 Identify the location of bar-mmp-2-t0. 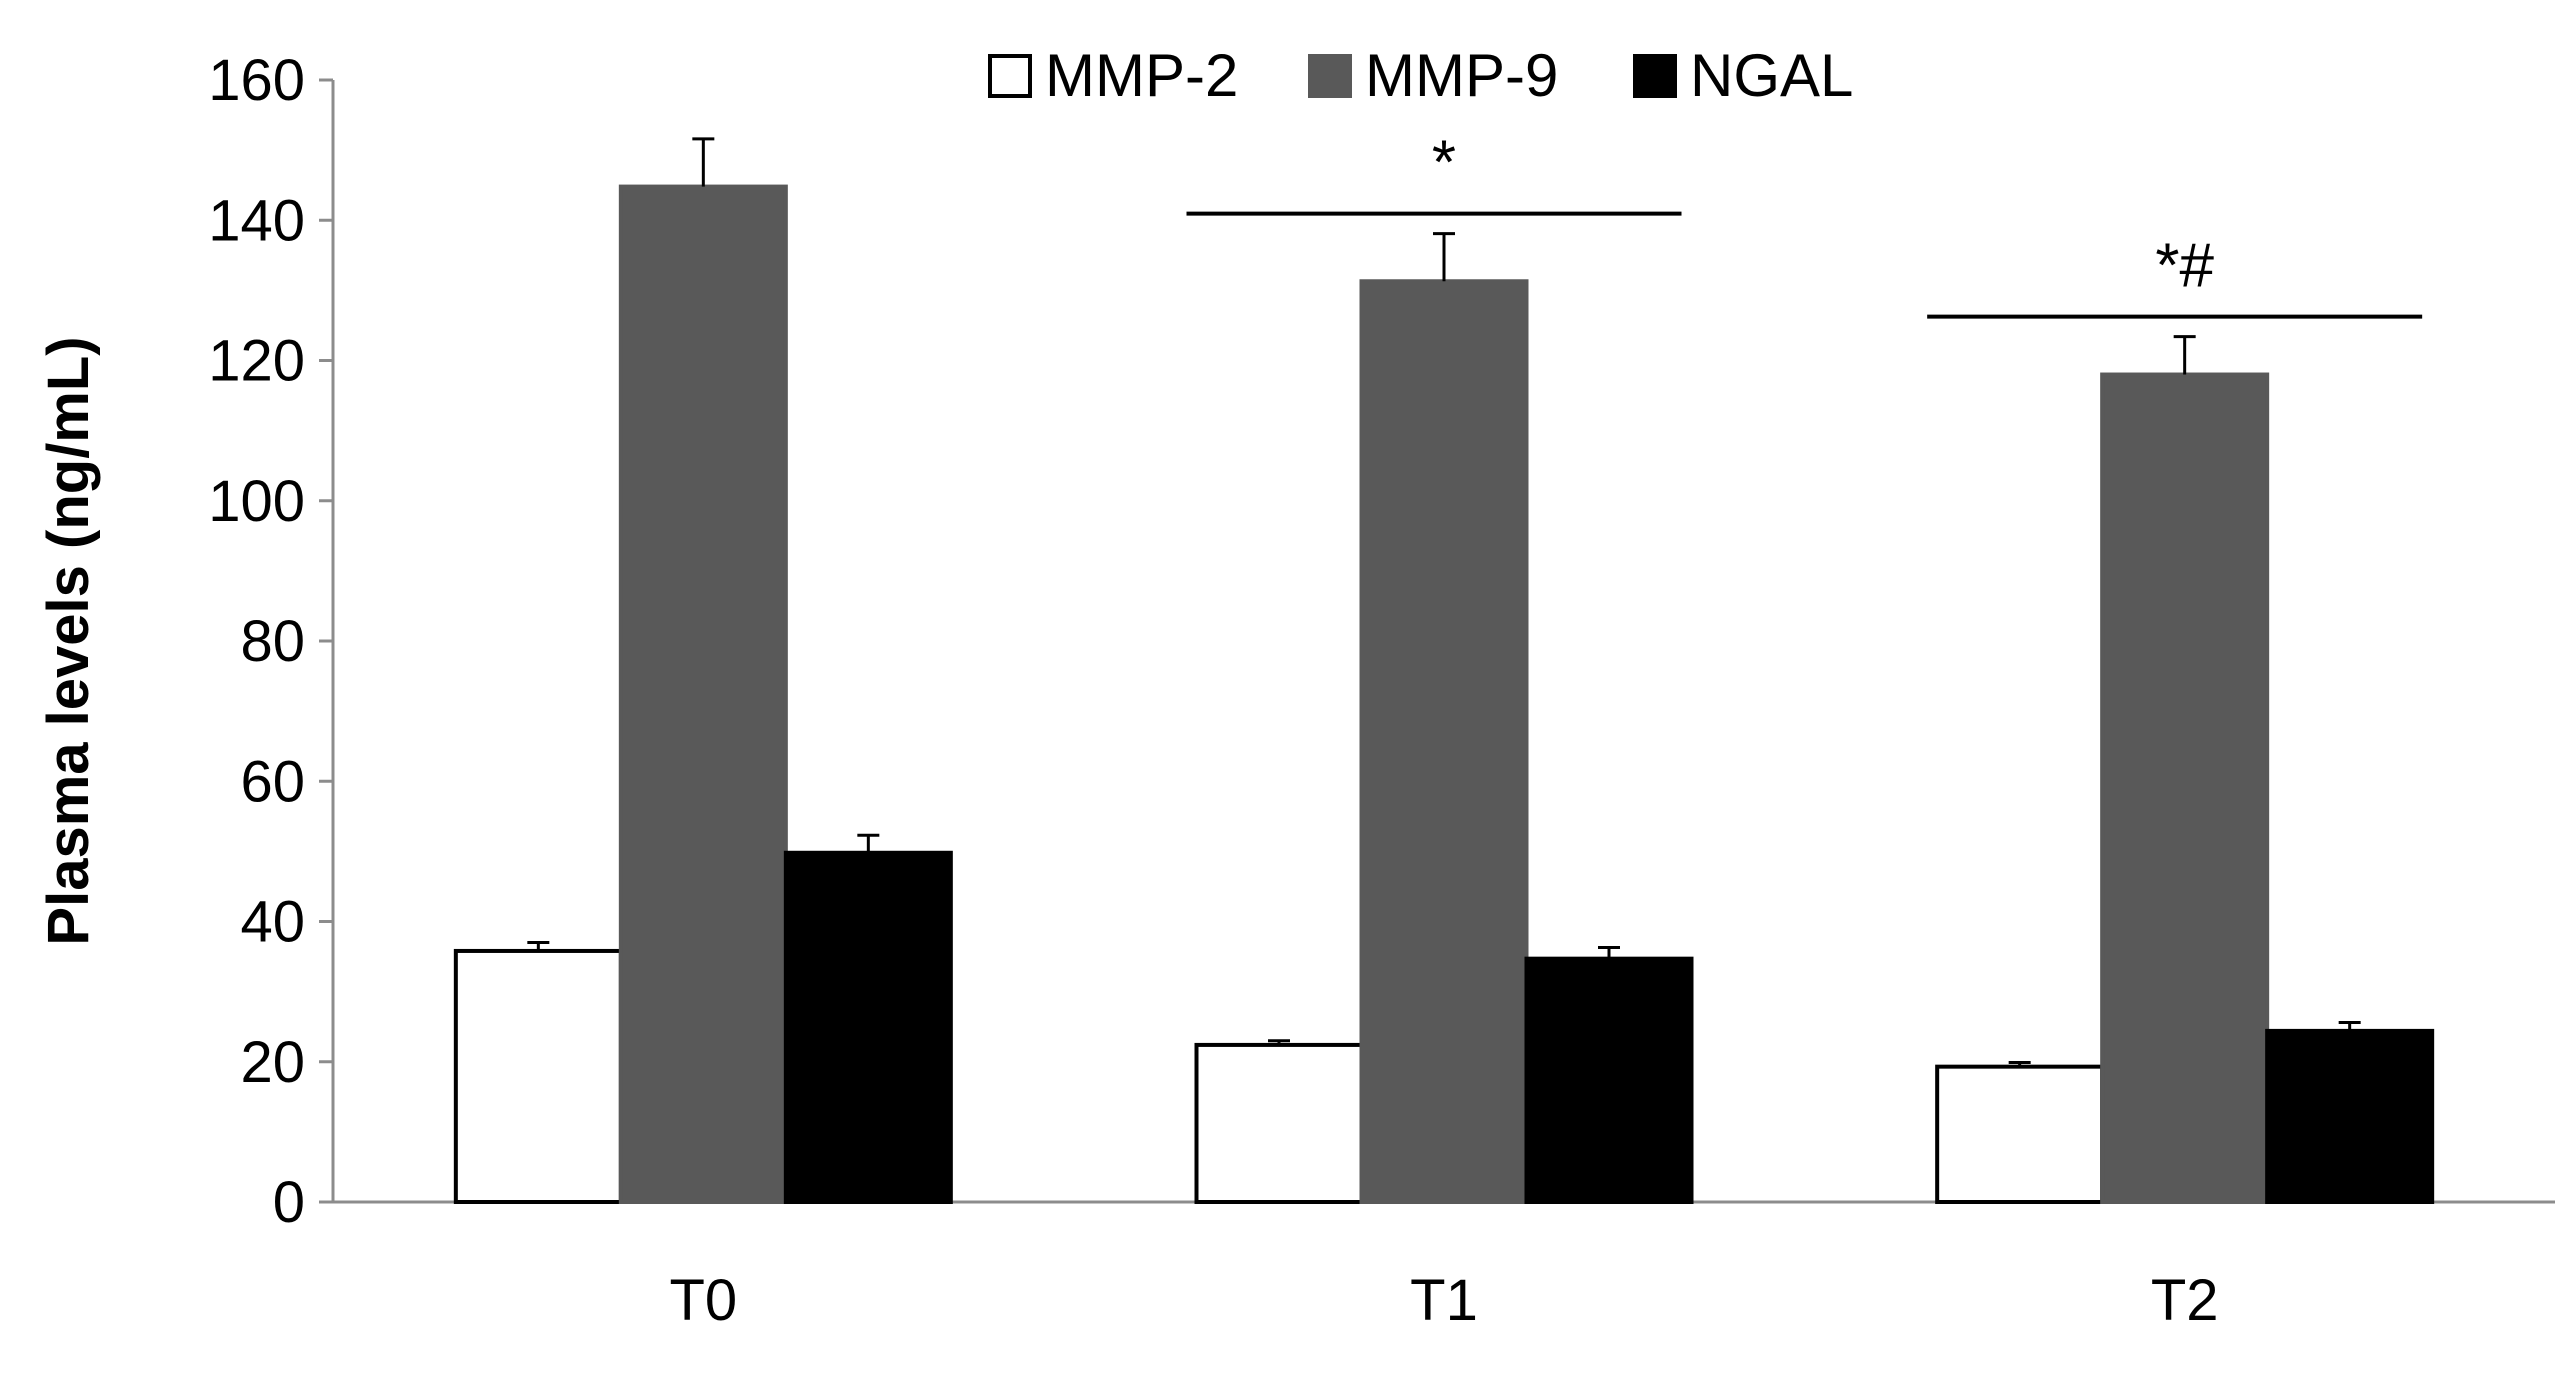
(538, 1076).